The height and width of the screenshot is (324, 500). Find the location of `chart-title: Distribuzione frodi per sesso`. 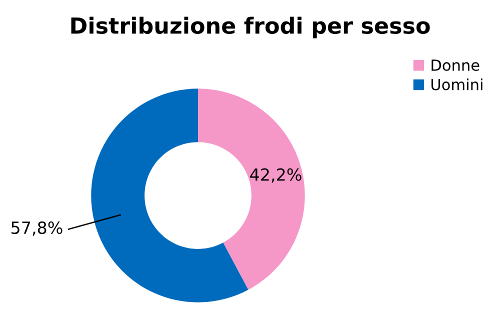

chart-title: Distribuzione frodi per sesso is located at coordinates (250, 27).